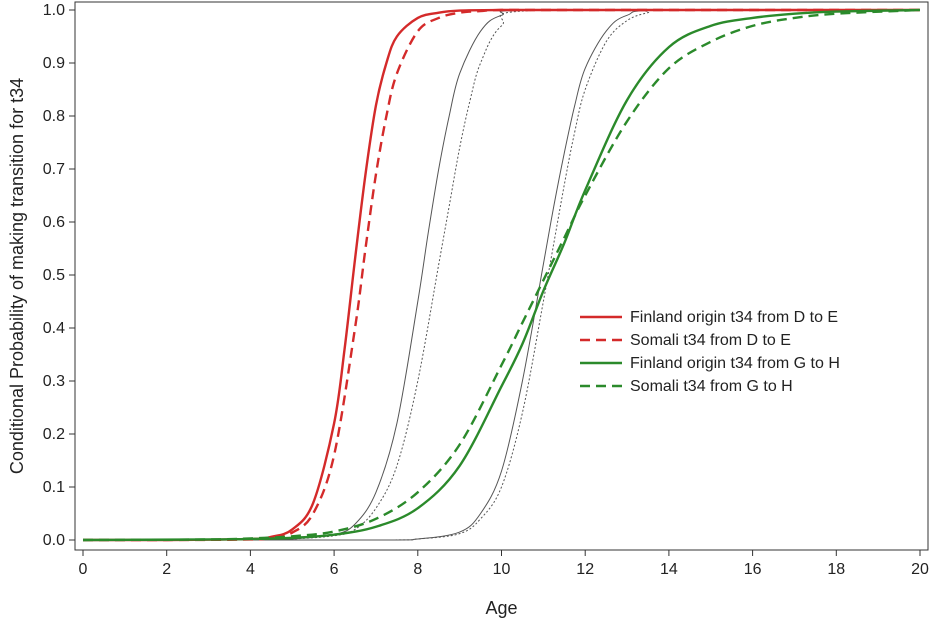 This screenshot has width=932, height=627. What do you see at coordinates (54, 328) in the screenshot?
I see `y-tick-label: 0.4` at bounding box center [54, 328].